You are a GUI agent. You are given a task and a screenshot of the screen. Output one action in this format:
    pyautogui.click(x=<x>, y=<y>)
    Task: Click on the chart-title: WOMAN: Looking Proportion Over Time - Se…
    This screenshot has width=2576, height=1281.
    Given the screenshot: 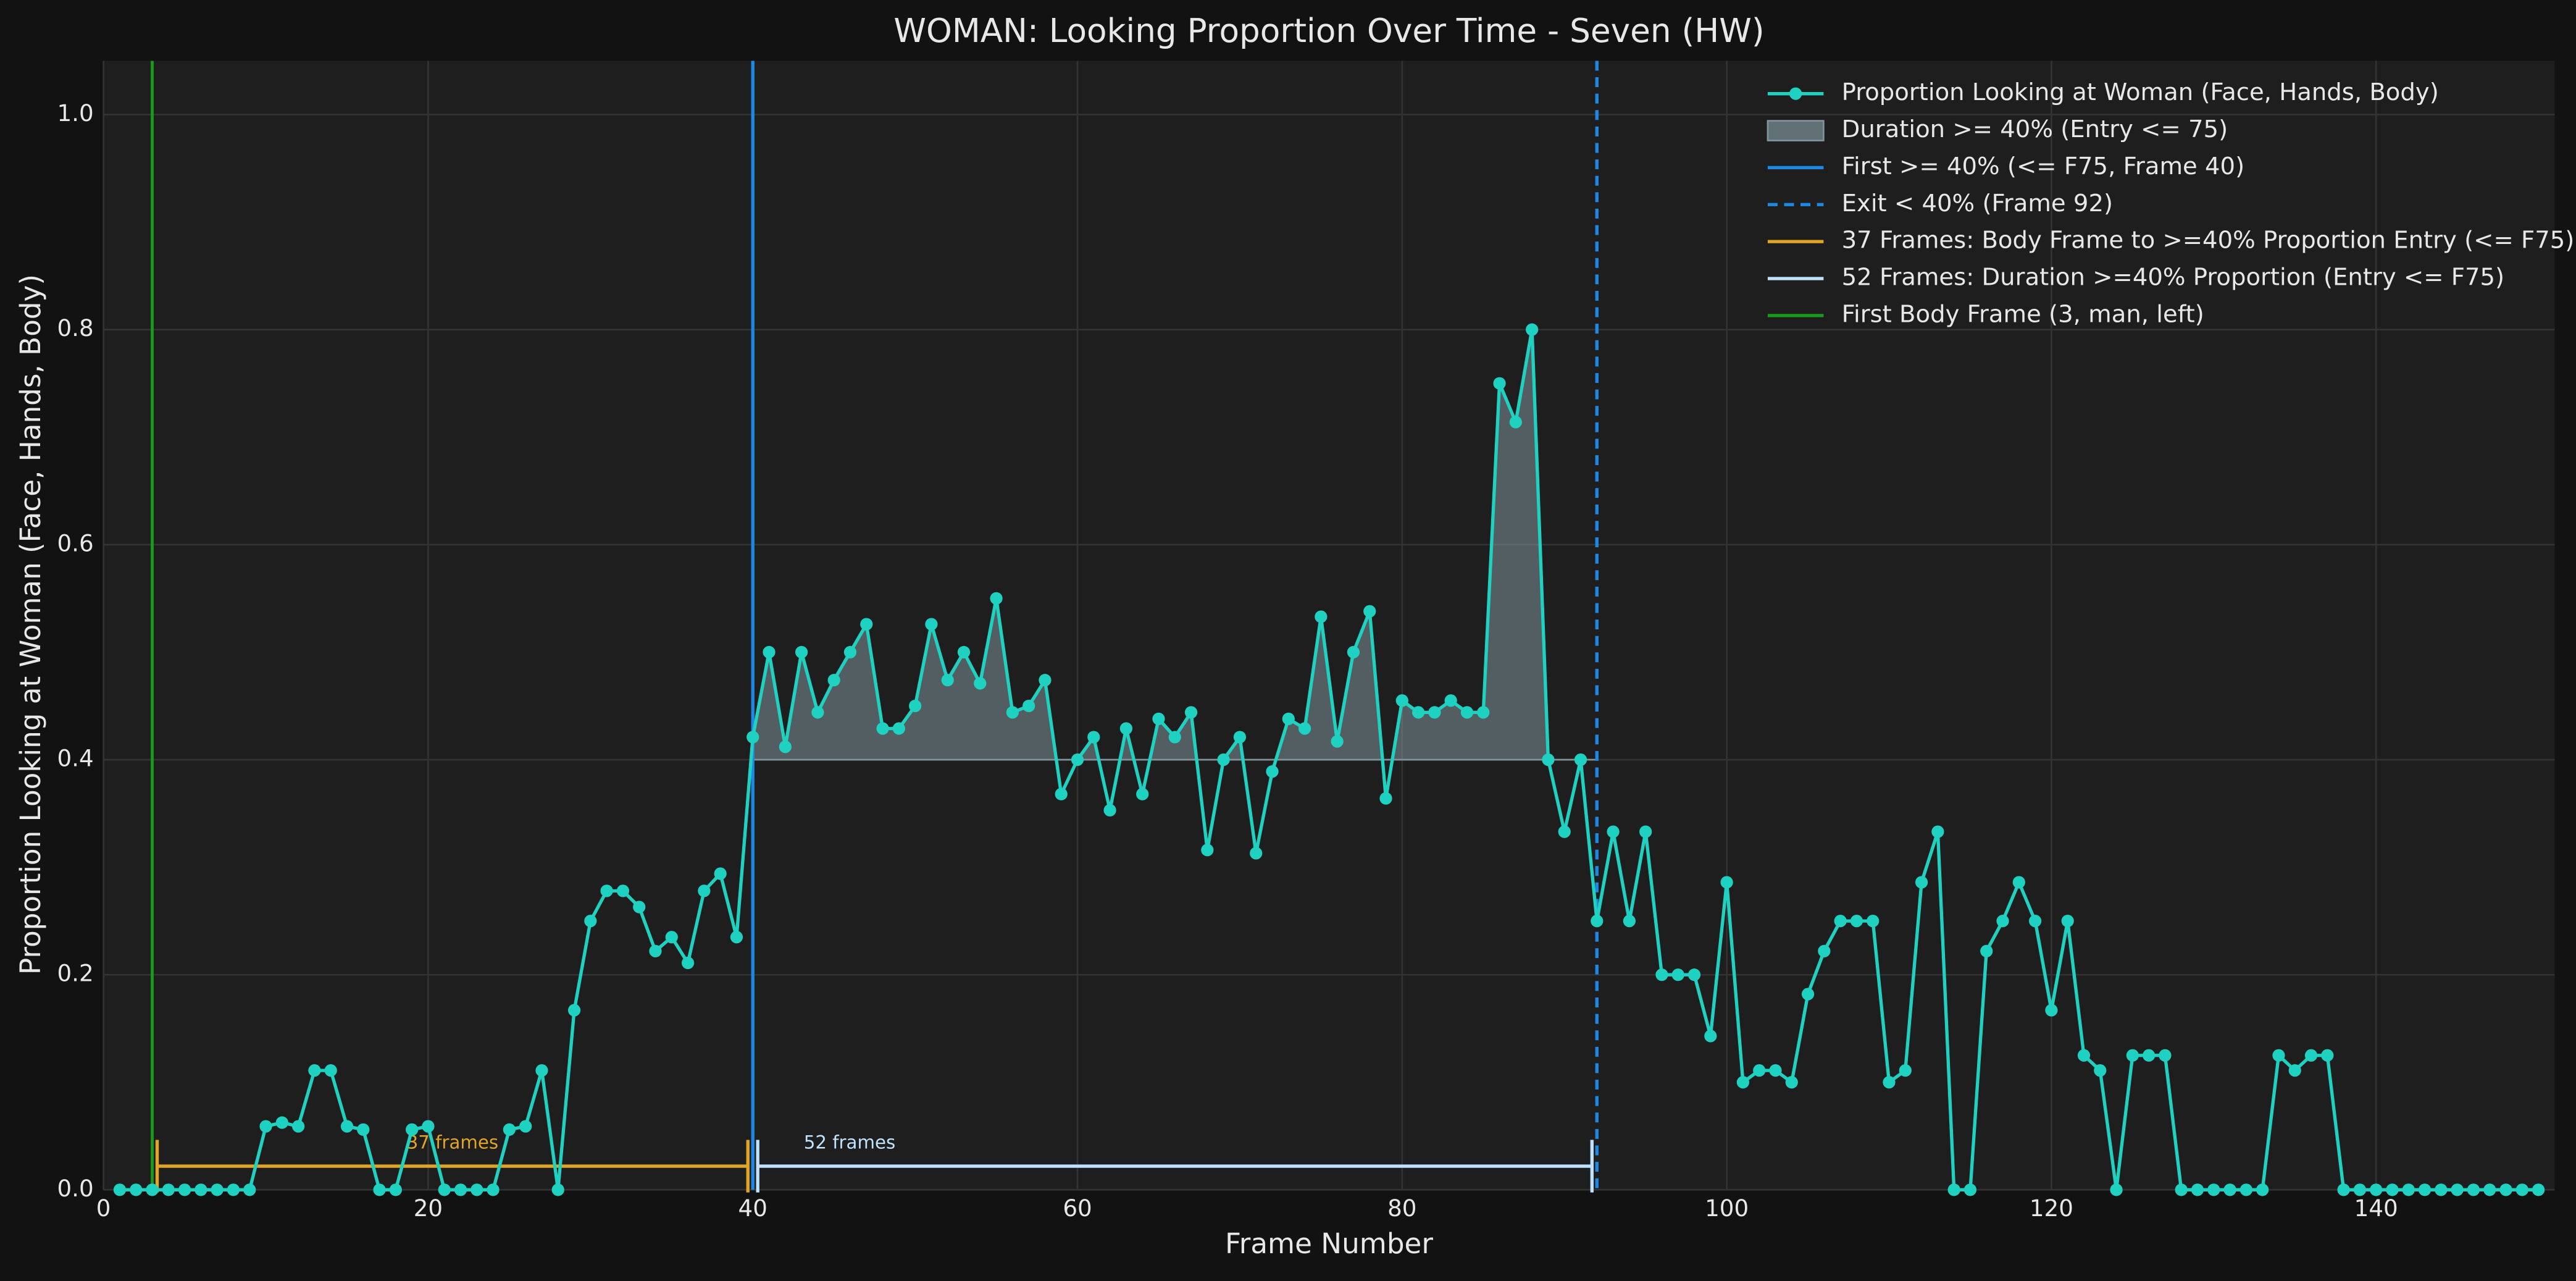 What is the action you would take?
    pyautogui.click(x=1328, y=31)
    